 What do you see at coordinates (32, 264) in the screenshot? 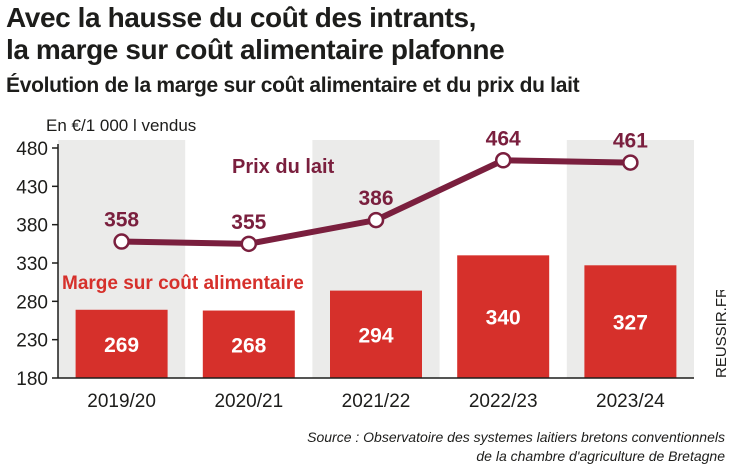
I see `y-axis-tick-label: 330` at bounding box center [32, 264].